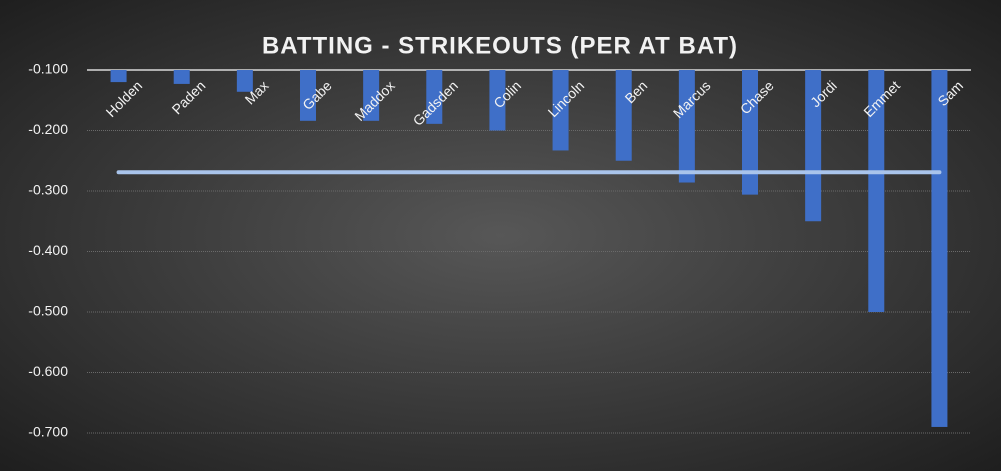  I want to click on y-tick-label: -0.100, so click(48, 69).